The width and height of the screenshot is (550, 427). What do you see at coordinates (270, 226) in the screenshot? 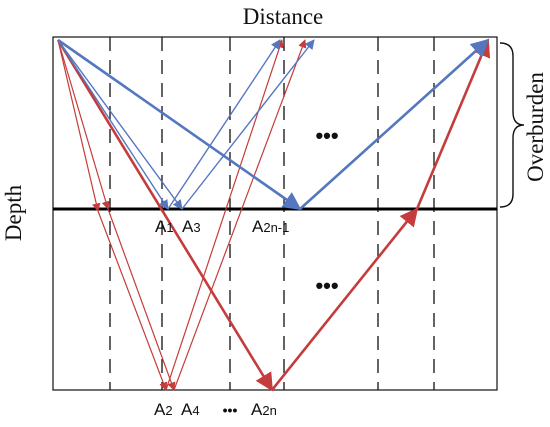
I see `label-a2n-1: A2n-1` at bounding box center [270, 226].